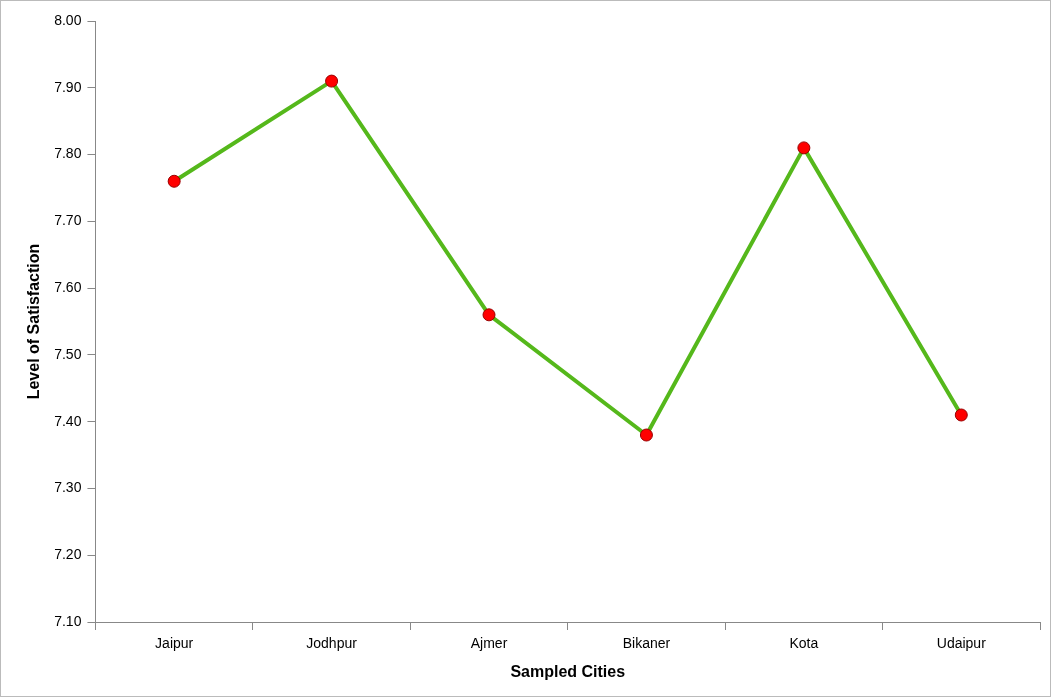 The height and width of the screenshot is (697, 1051). Describe the element at coordinates (961, 643) in the screenshot. I see `x-tick-label: Udaipur` at that location.